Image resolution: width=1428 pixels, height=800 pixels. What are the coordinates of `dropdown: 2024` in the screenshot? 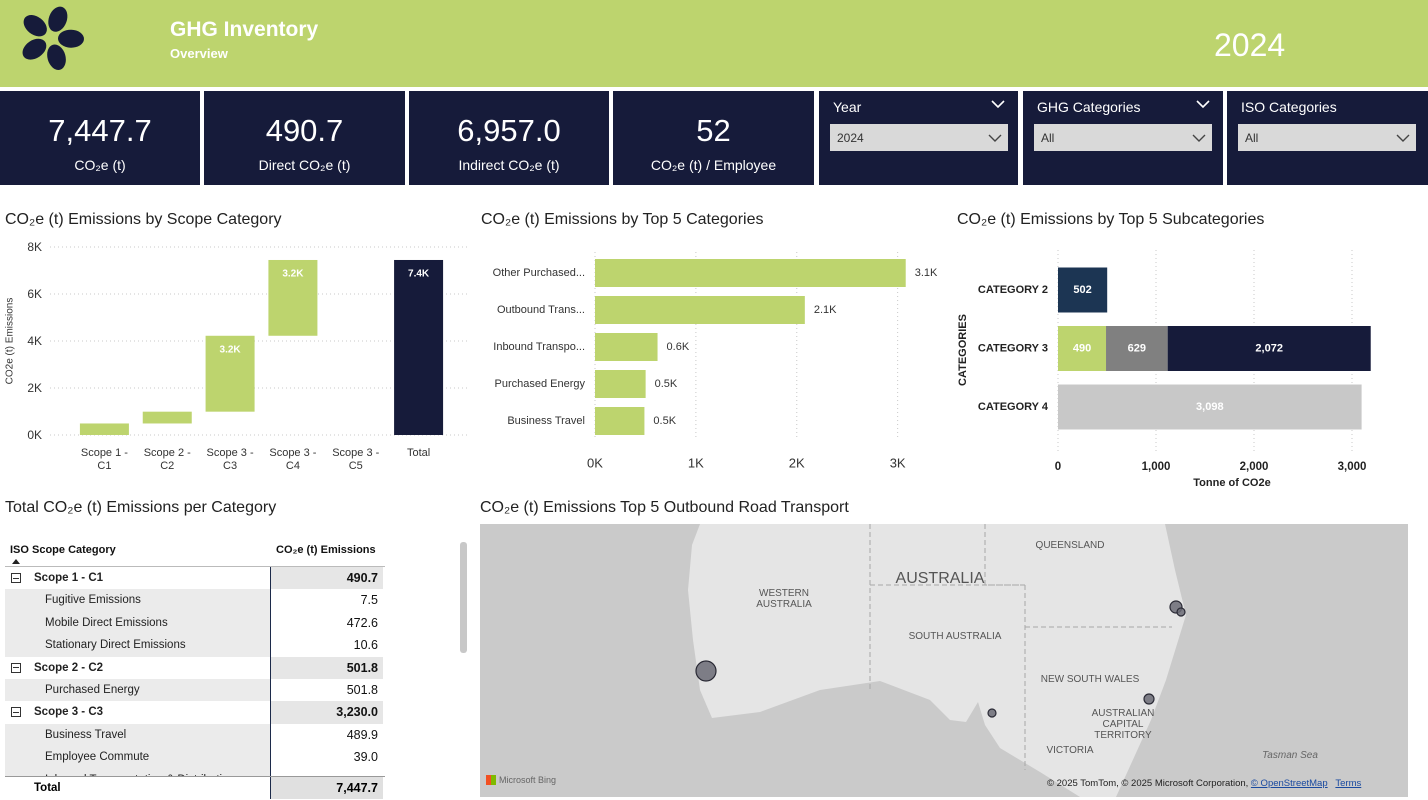 It's located at (919, 137).